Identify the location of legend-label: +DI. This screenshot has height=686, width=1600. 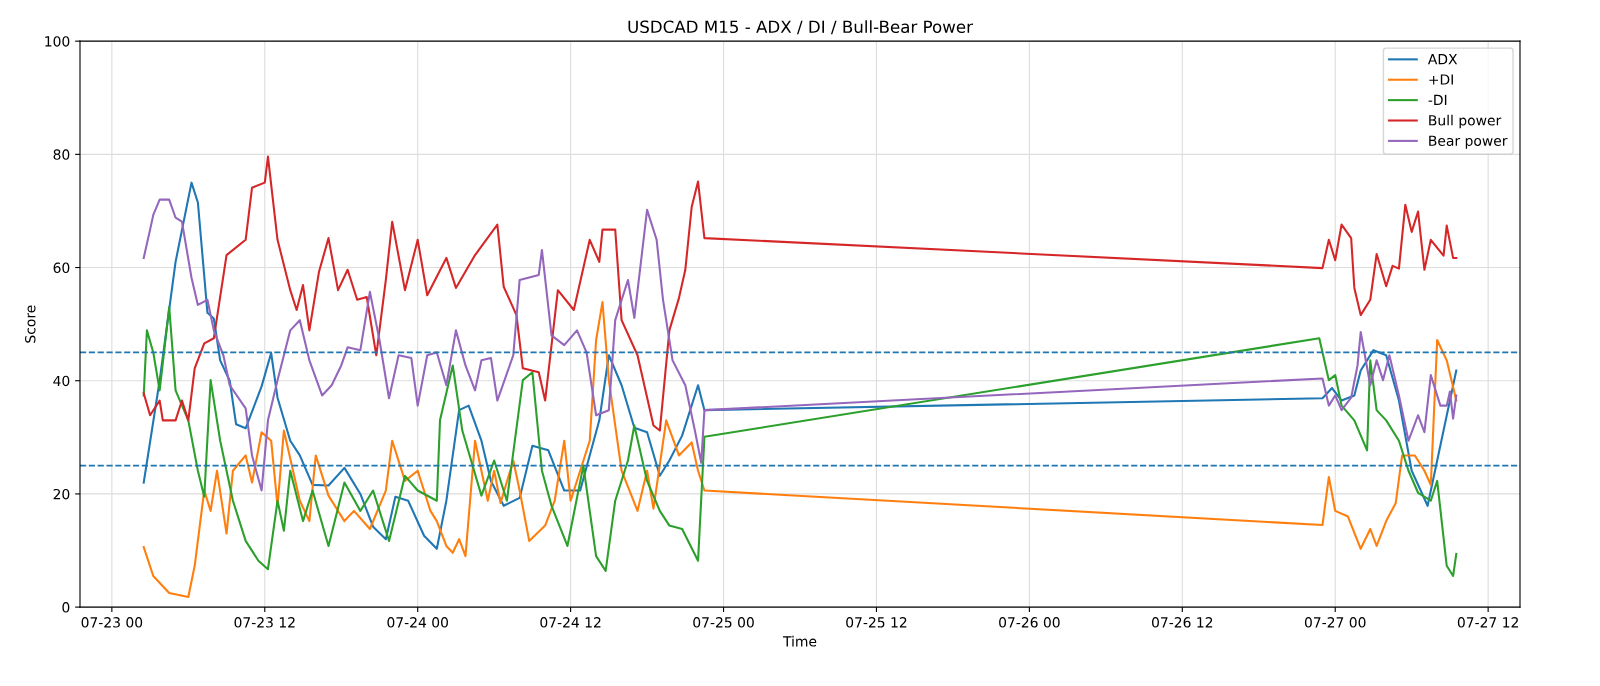
(1441, 79).